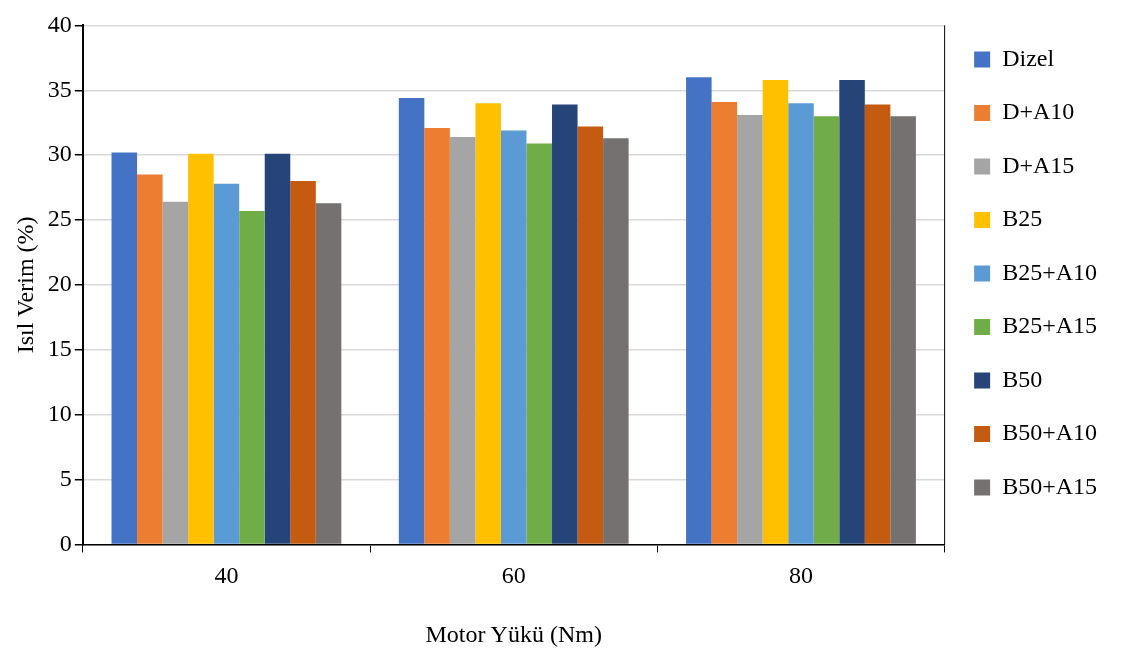 This screenshot has width=1125, height=662. I want to click on y-tick-label: 30, so click(59, 153).